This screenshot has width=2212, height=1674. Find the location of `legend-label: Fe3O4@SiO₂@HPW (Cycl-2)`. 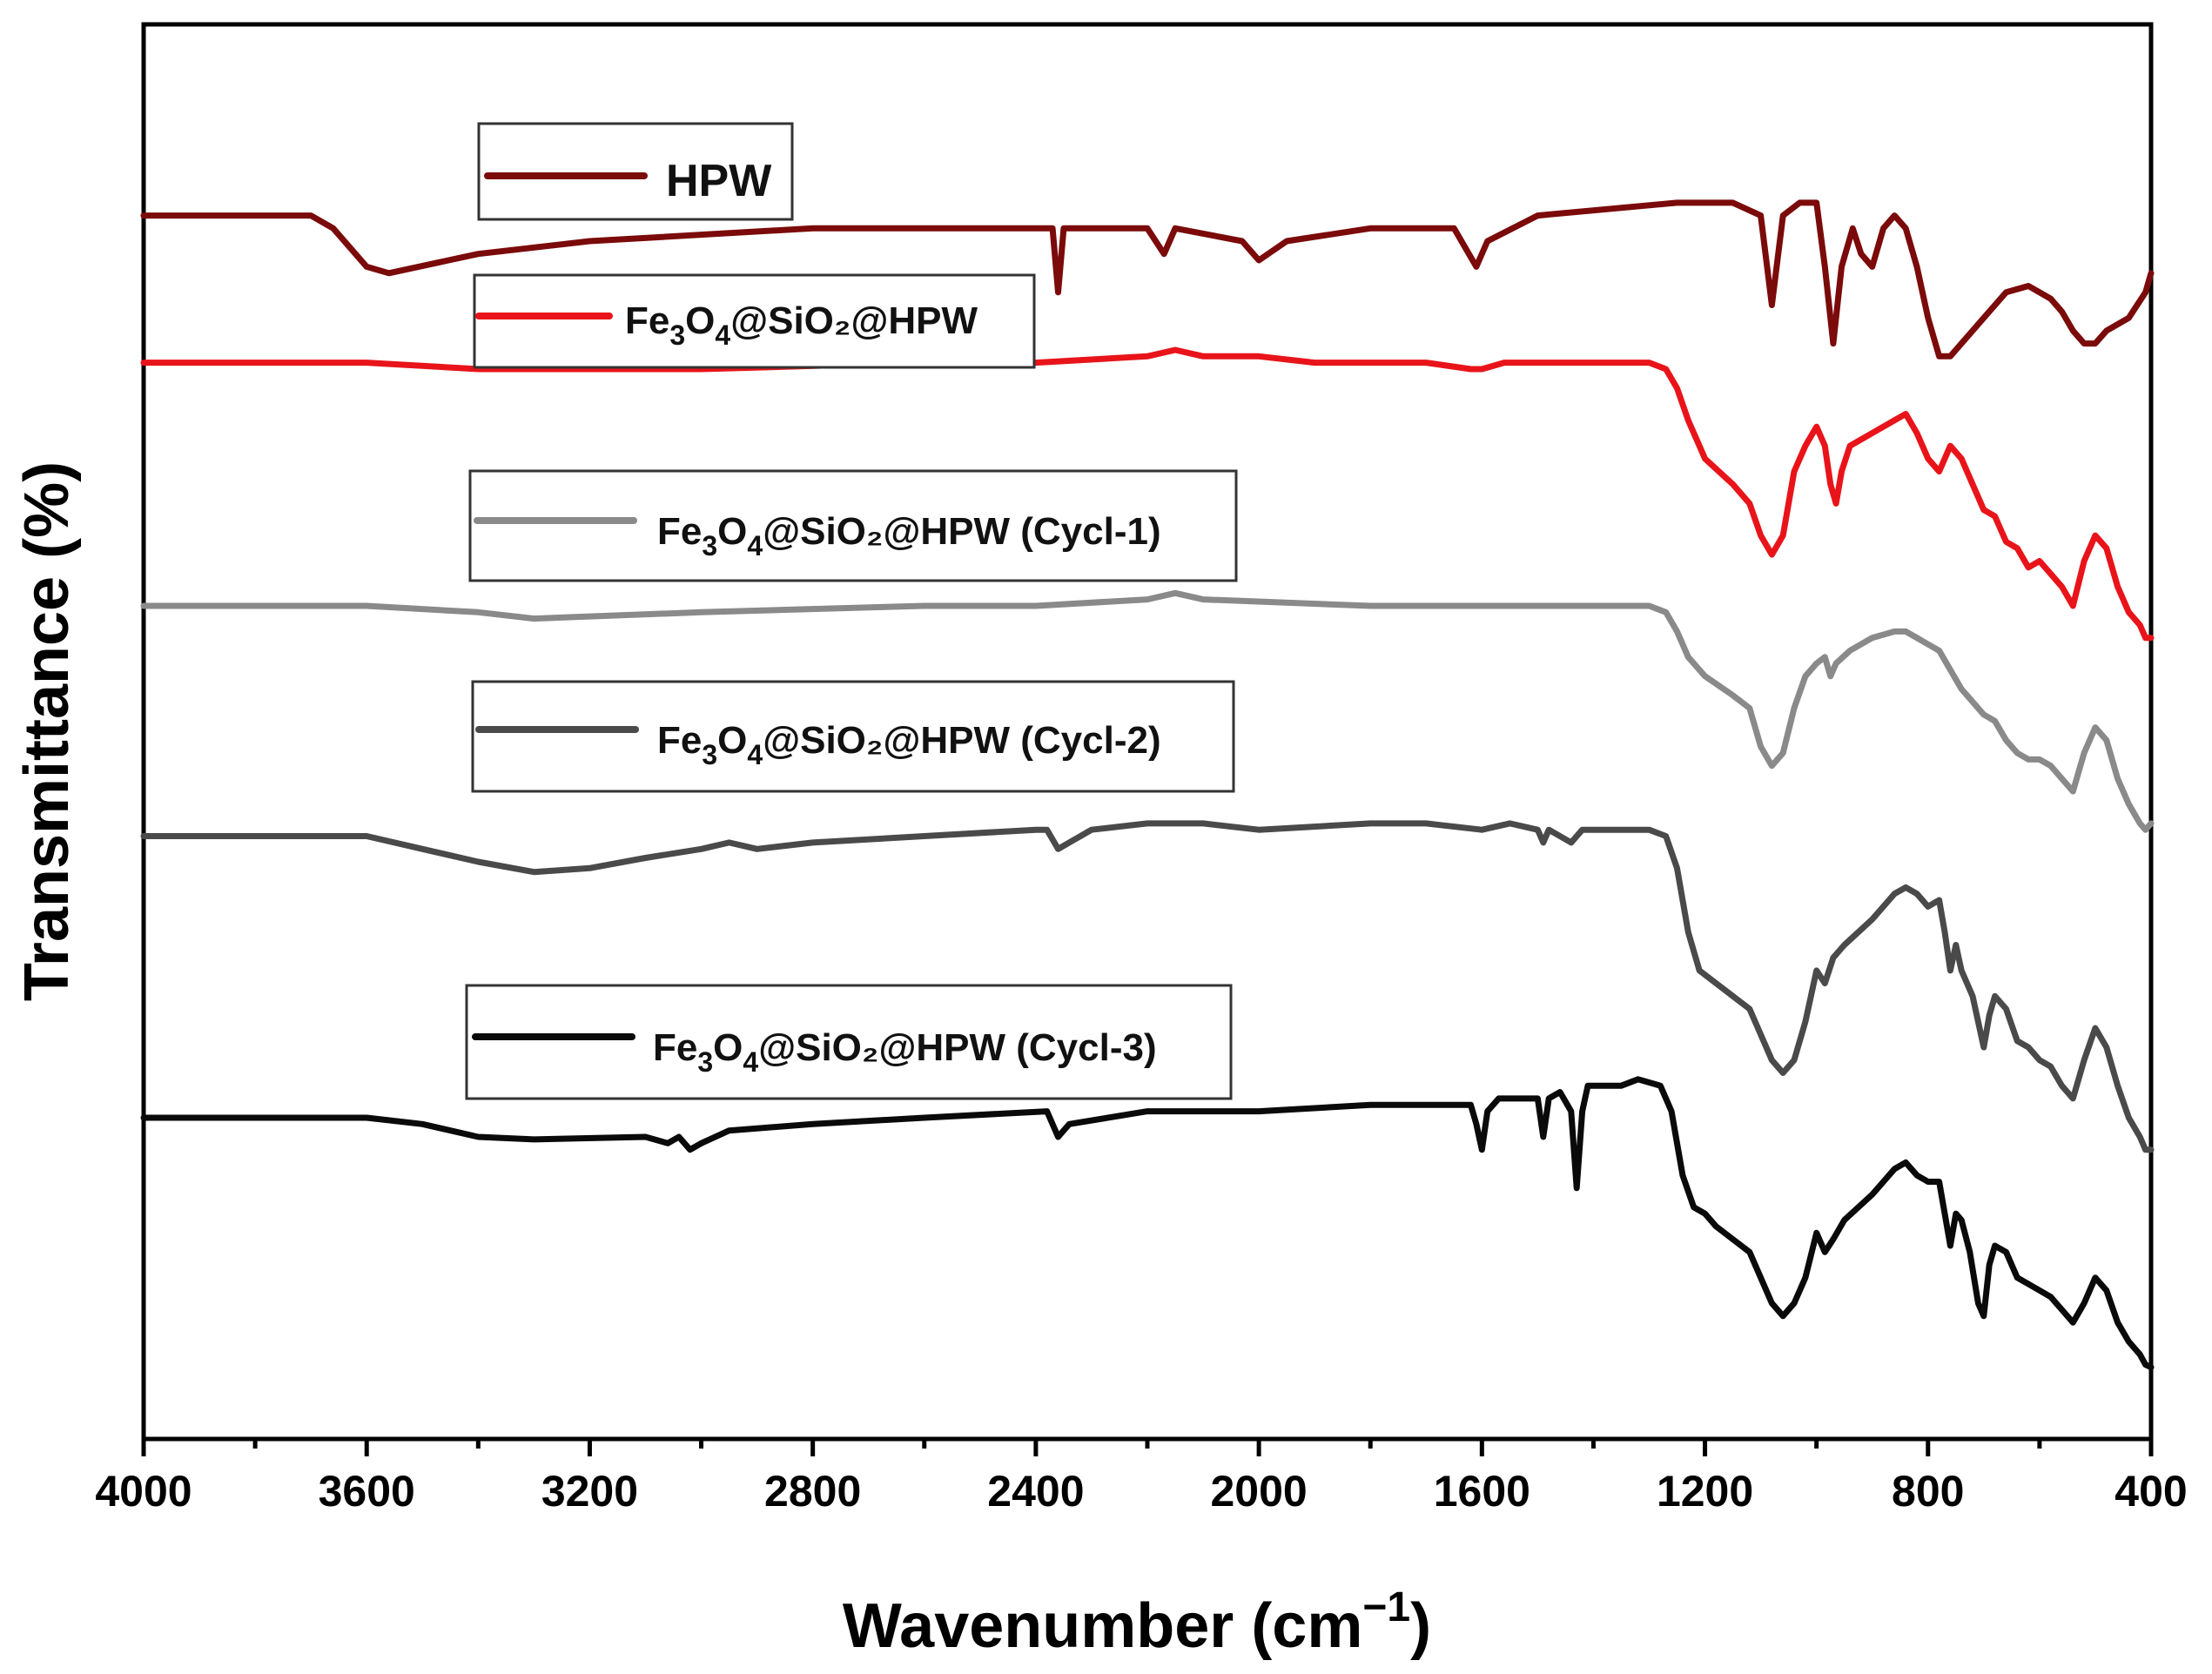

legend-label: Fe3O4@SiO₂@HPW (Cycl-2) is located at coordinates (909, 744).